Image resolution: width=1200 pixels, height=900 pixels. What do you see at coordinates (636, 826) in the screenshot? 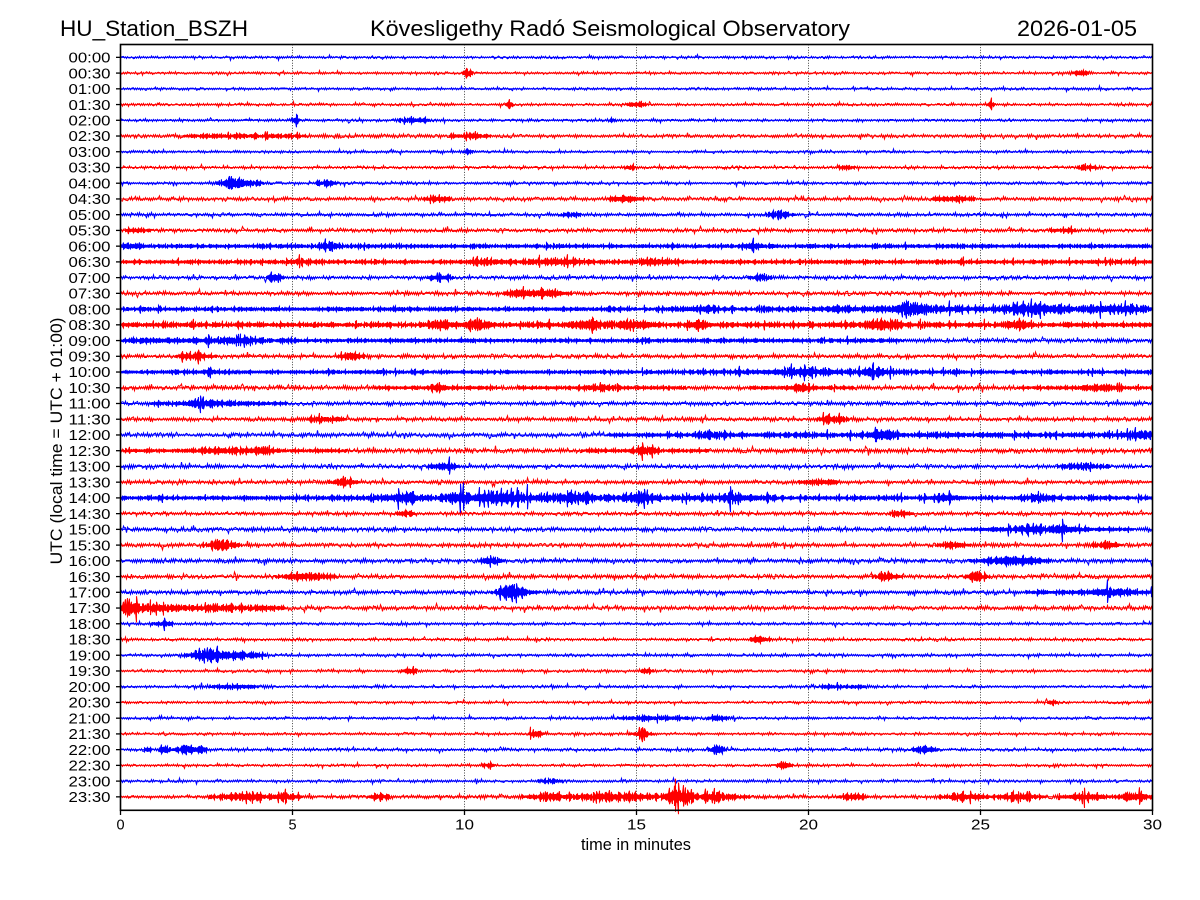
I see `svg-text: 15` at bounding box center [636, 826].